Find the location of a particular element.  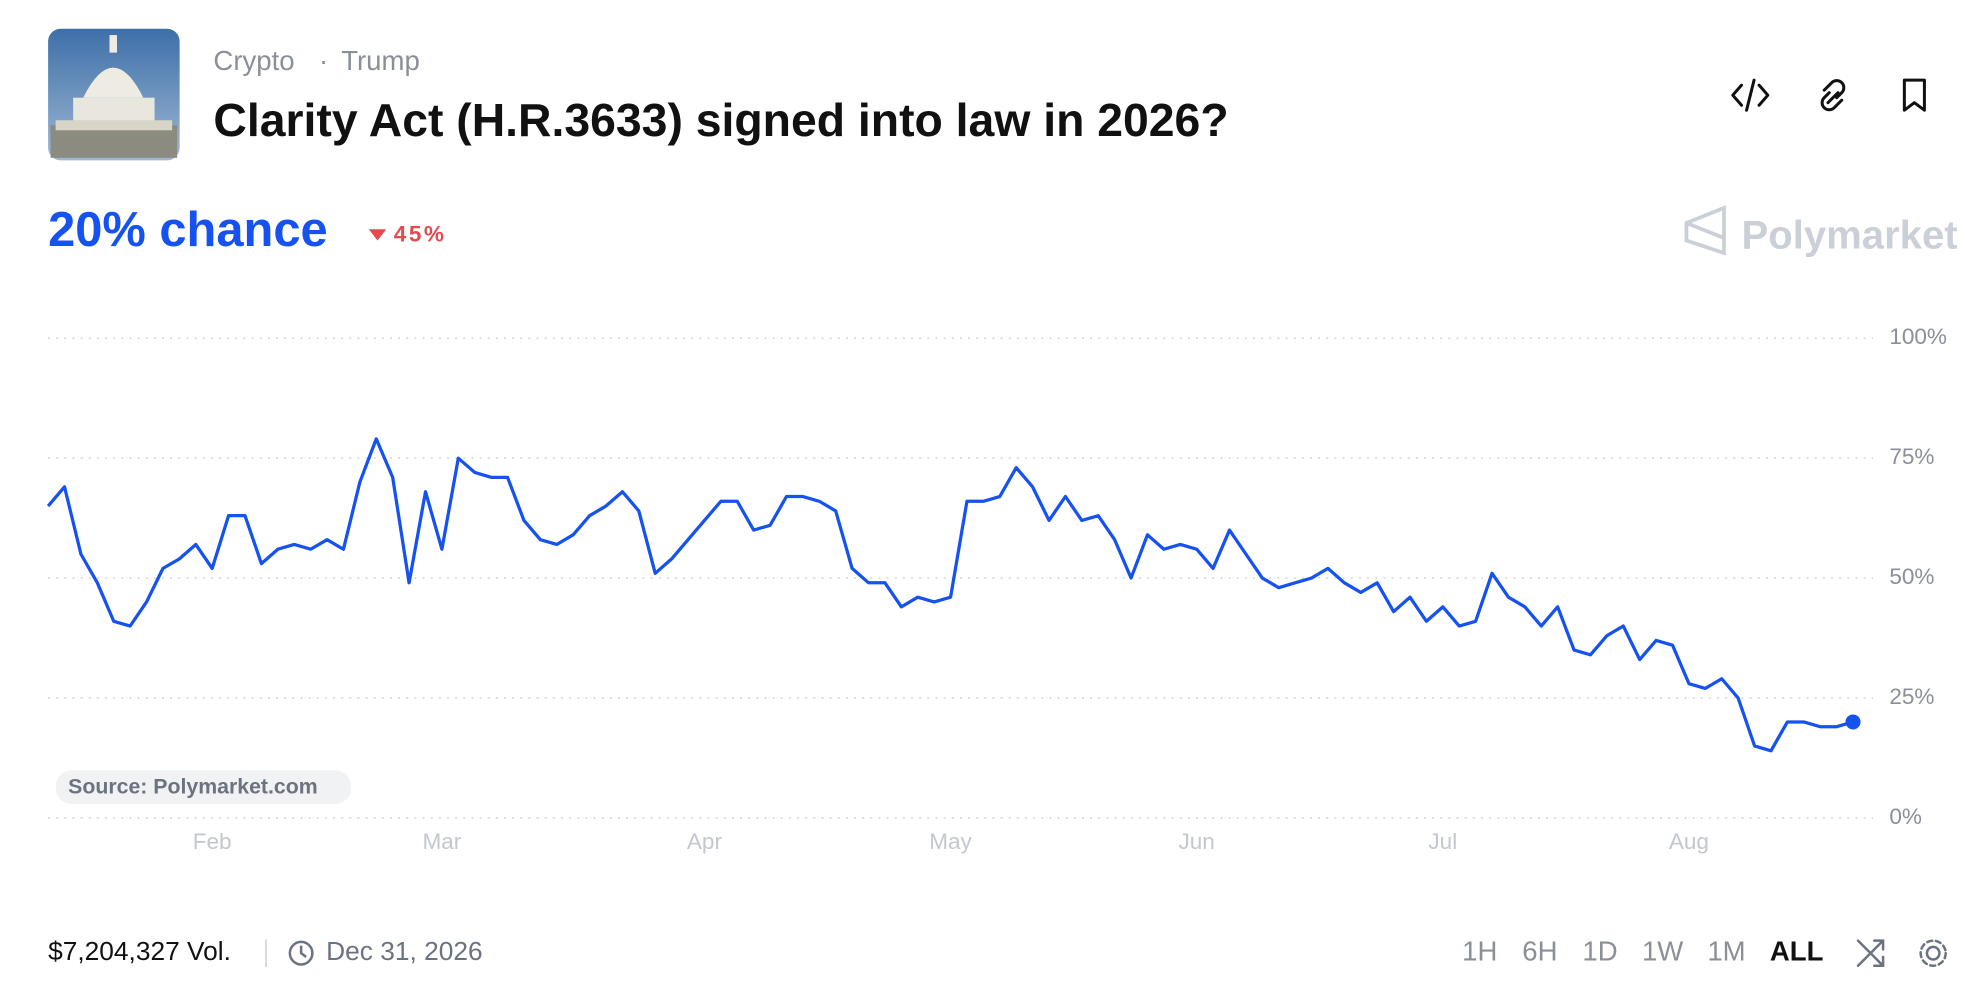

category: Crypto is located at coordinates (253, 60).